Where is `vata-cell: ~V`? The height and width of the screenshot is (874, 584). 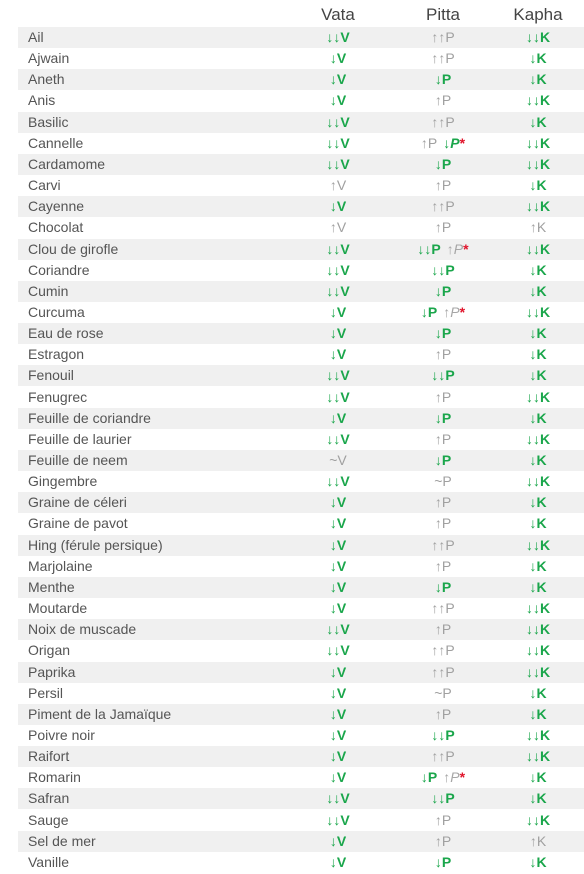
vata-cell: ~V is located at coordinates (338, 460).